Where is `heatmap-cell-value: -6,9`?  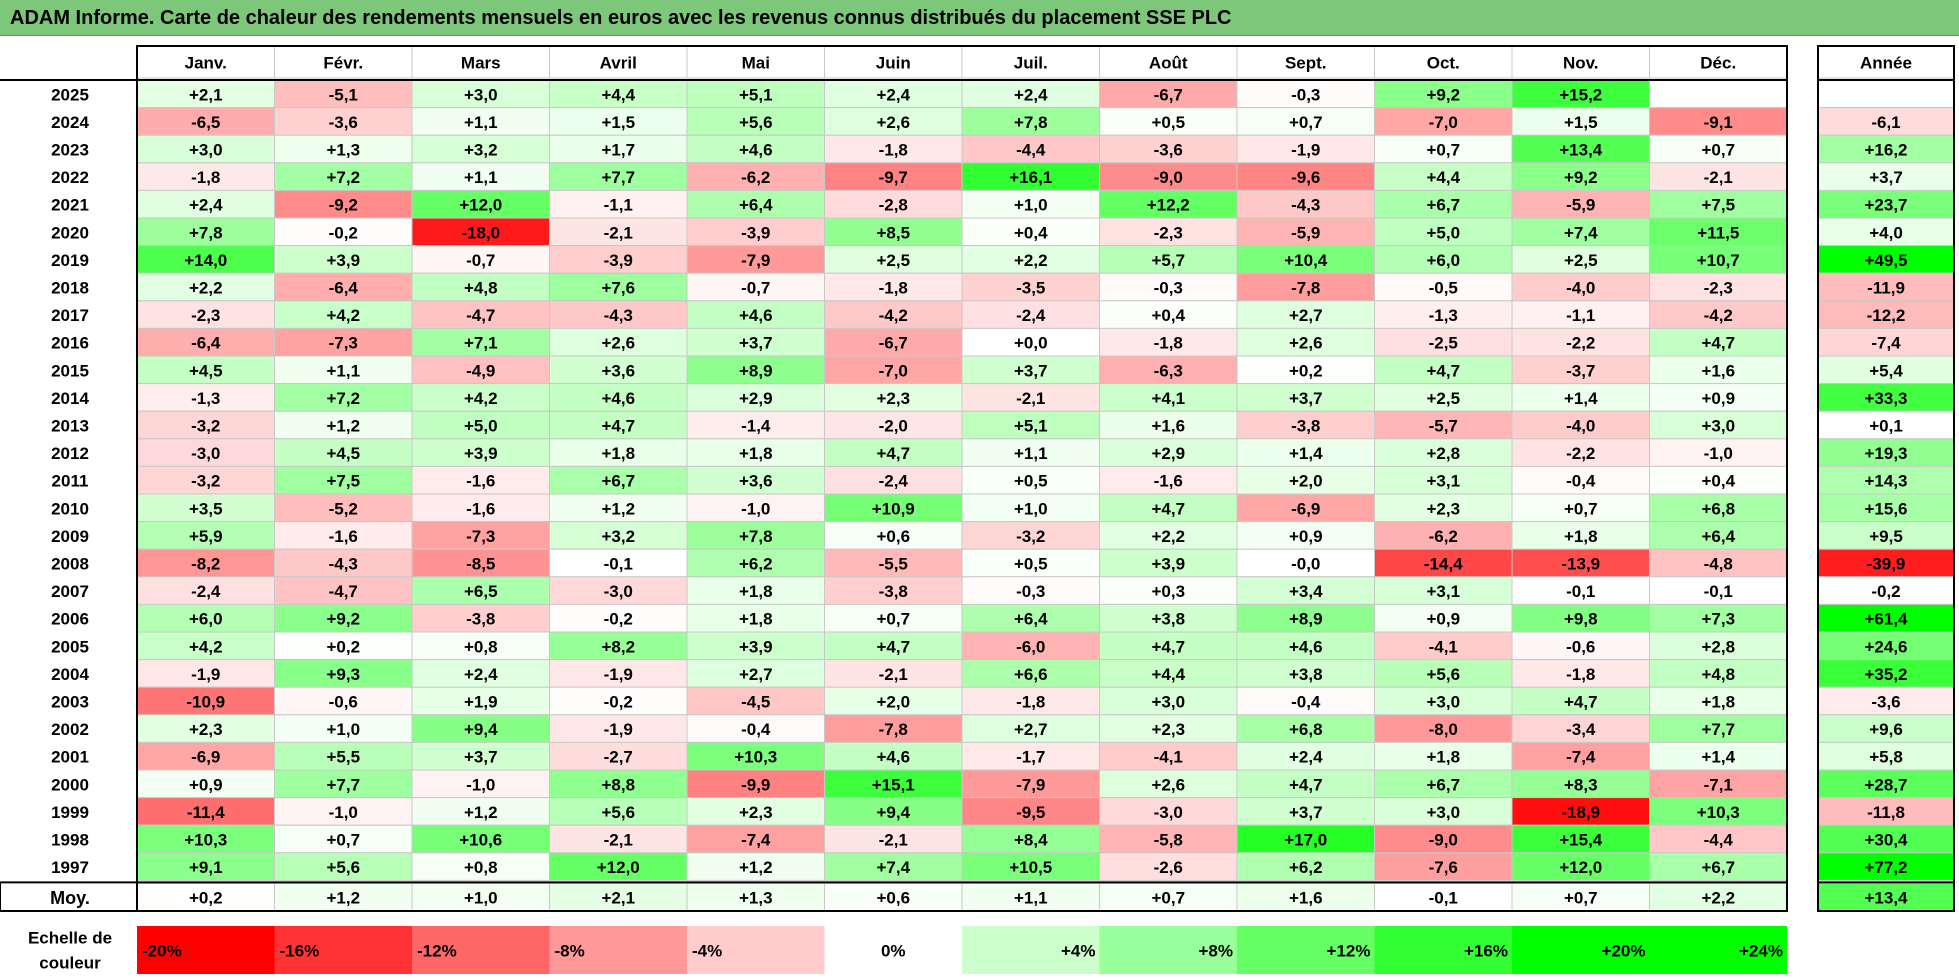 heatmap-cell-value: -6,9 is located at coordinates (1305, 508).